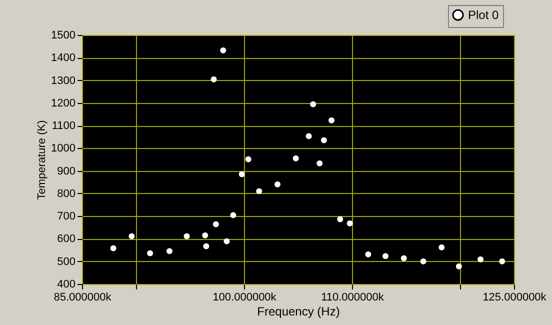  I want to click on y-tick-label: 1500, so click(63, 36).